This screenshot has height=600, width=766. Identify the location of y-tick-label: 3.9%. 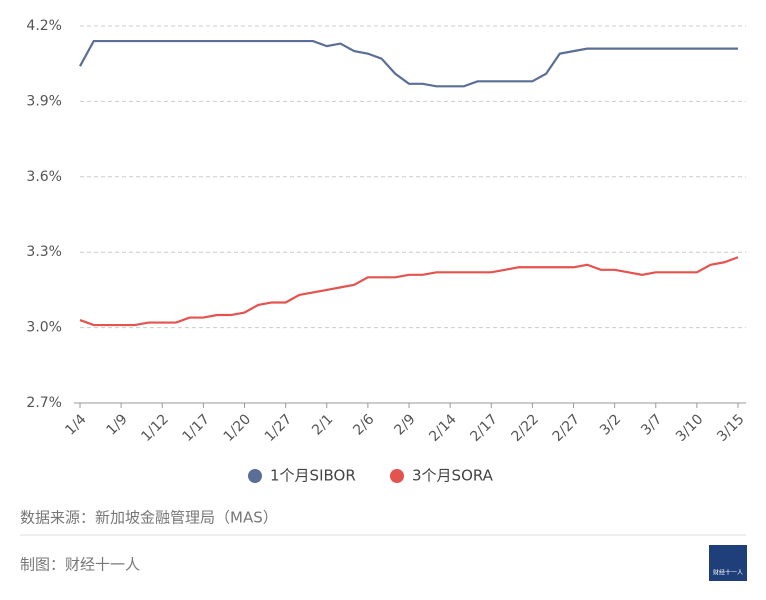
(44, 101).